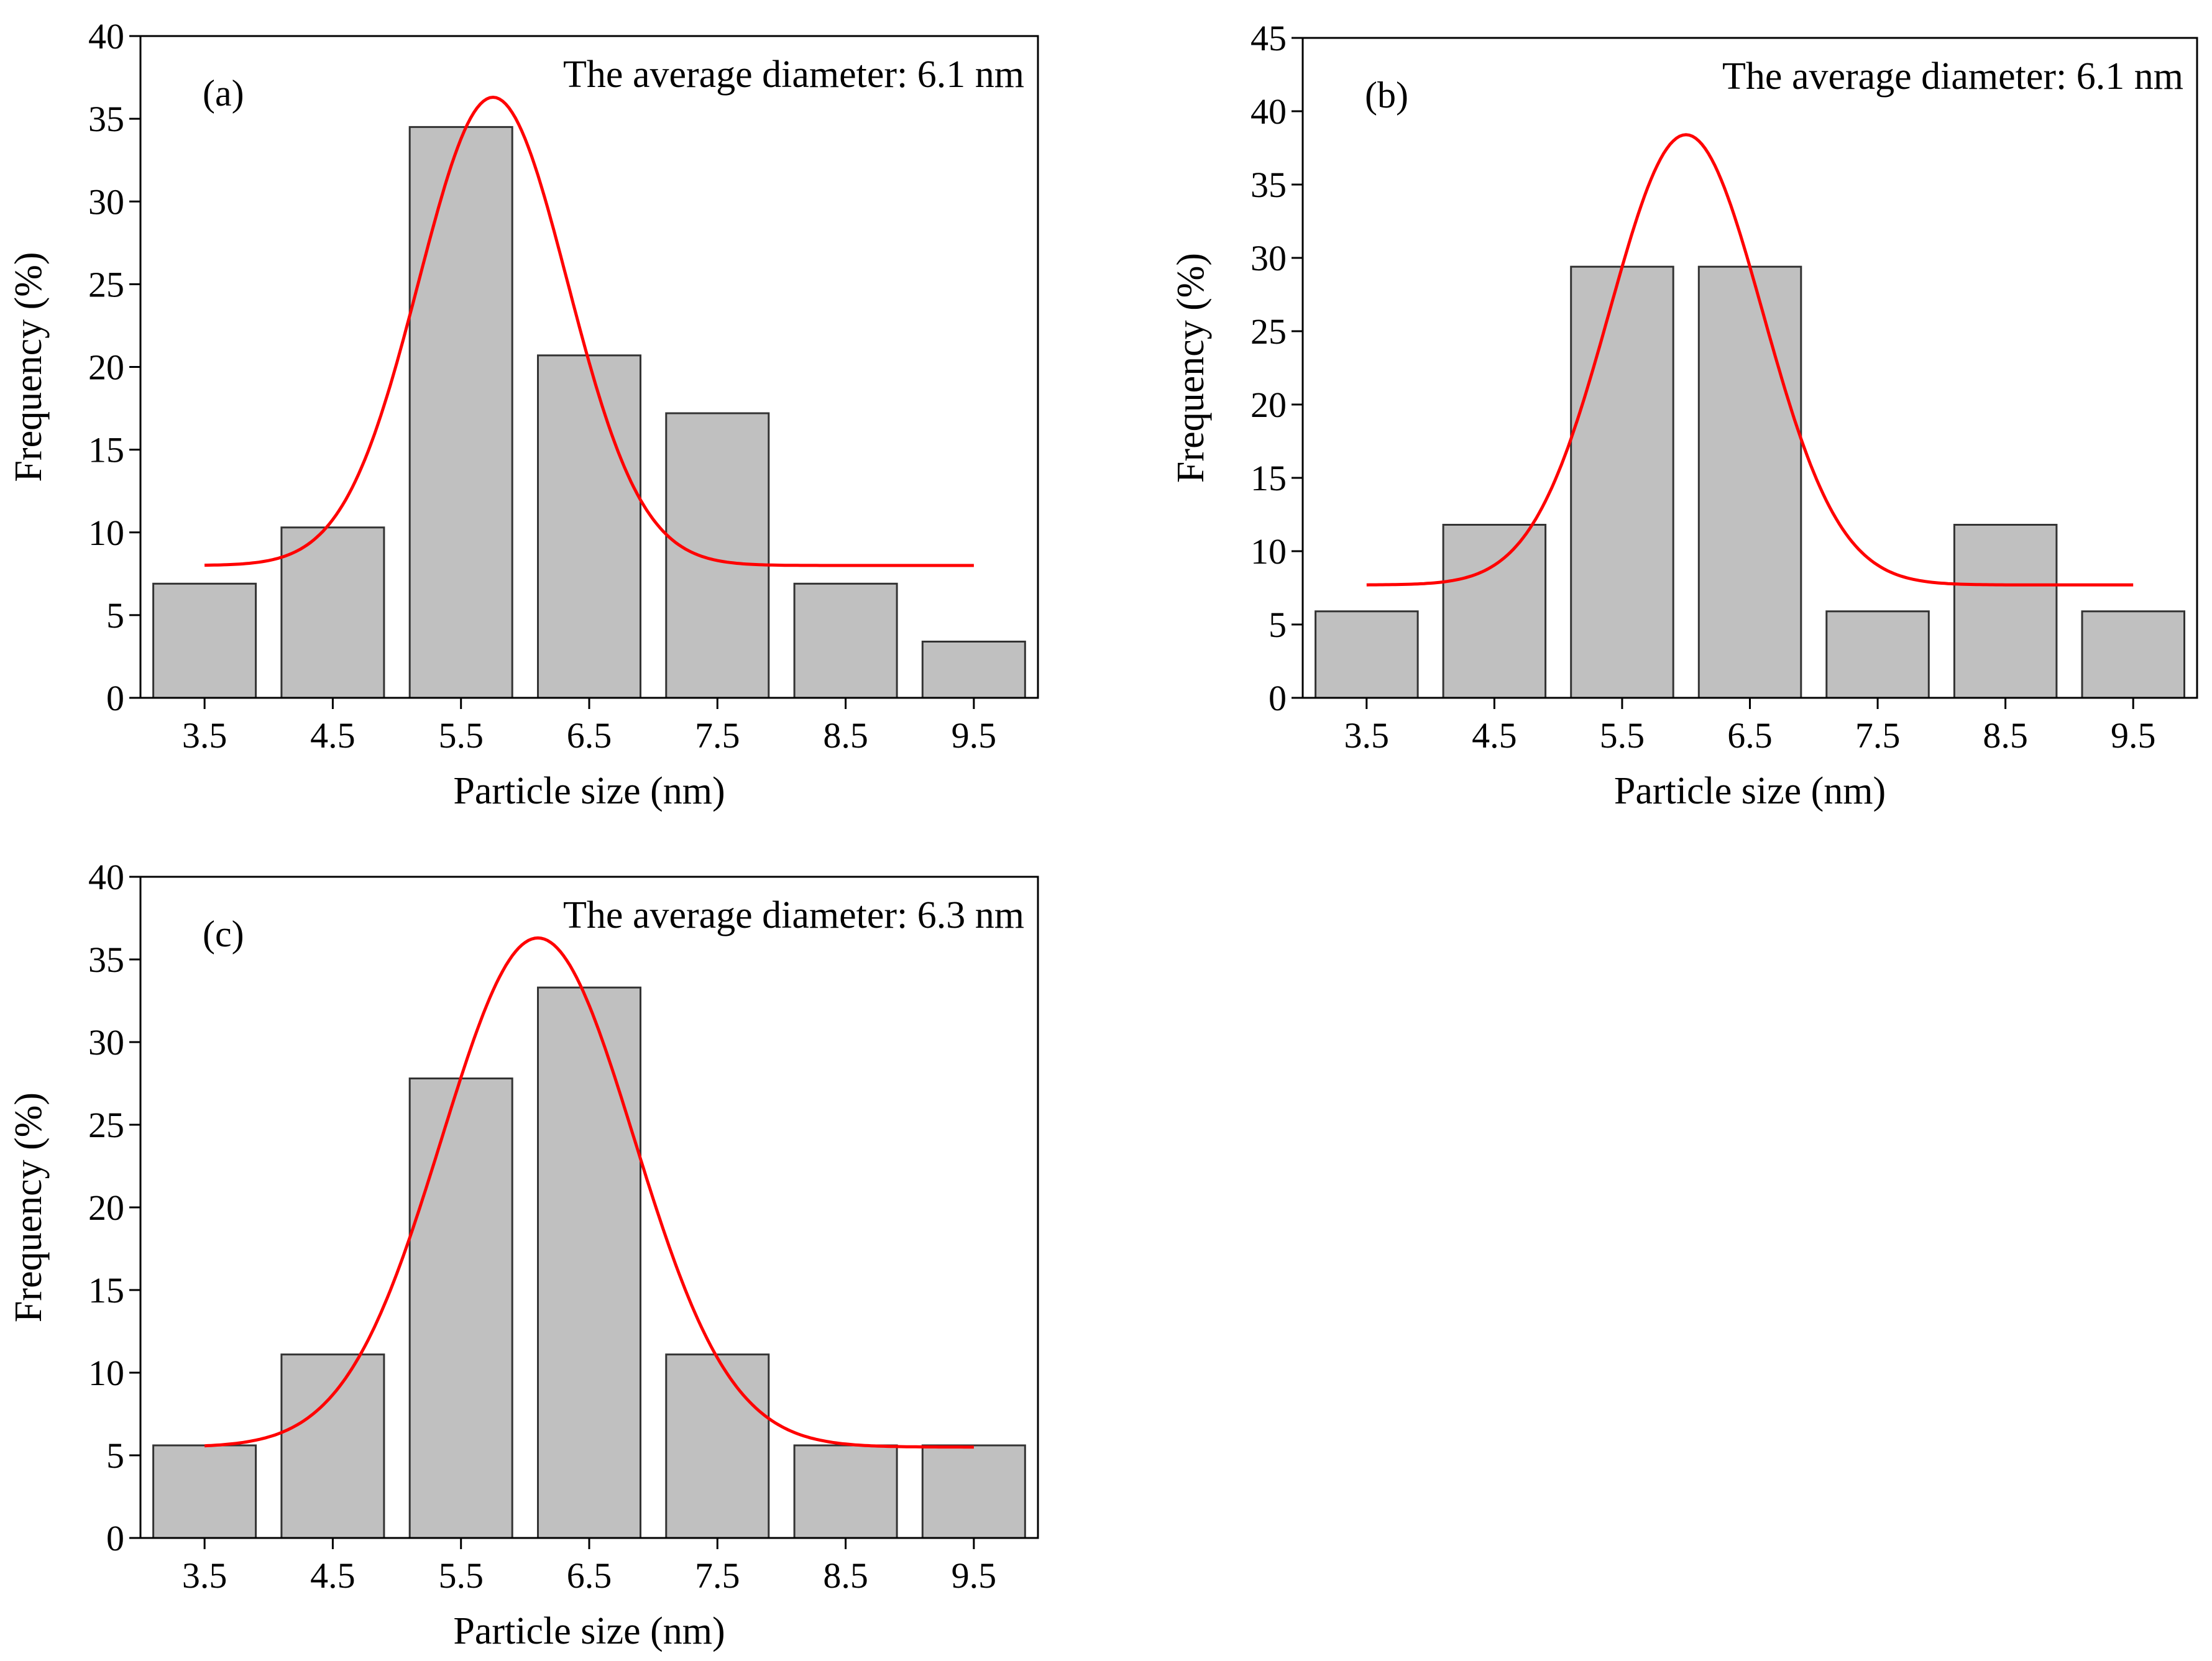 This screenshot has width=2212, height=1661. What do you see at coordinates (794, 915) in the screenshot?
I see `average-diameter-annotation: The average diameter: 6.3 nm` at bounding box center [794, 915].